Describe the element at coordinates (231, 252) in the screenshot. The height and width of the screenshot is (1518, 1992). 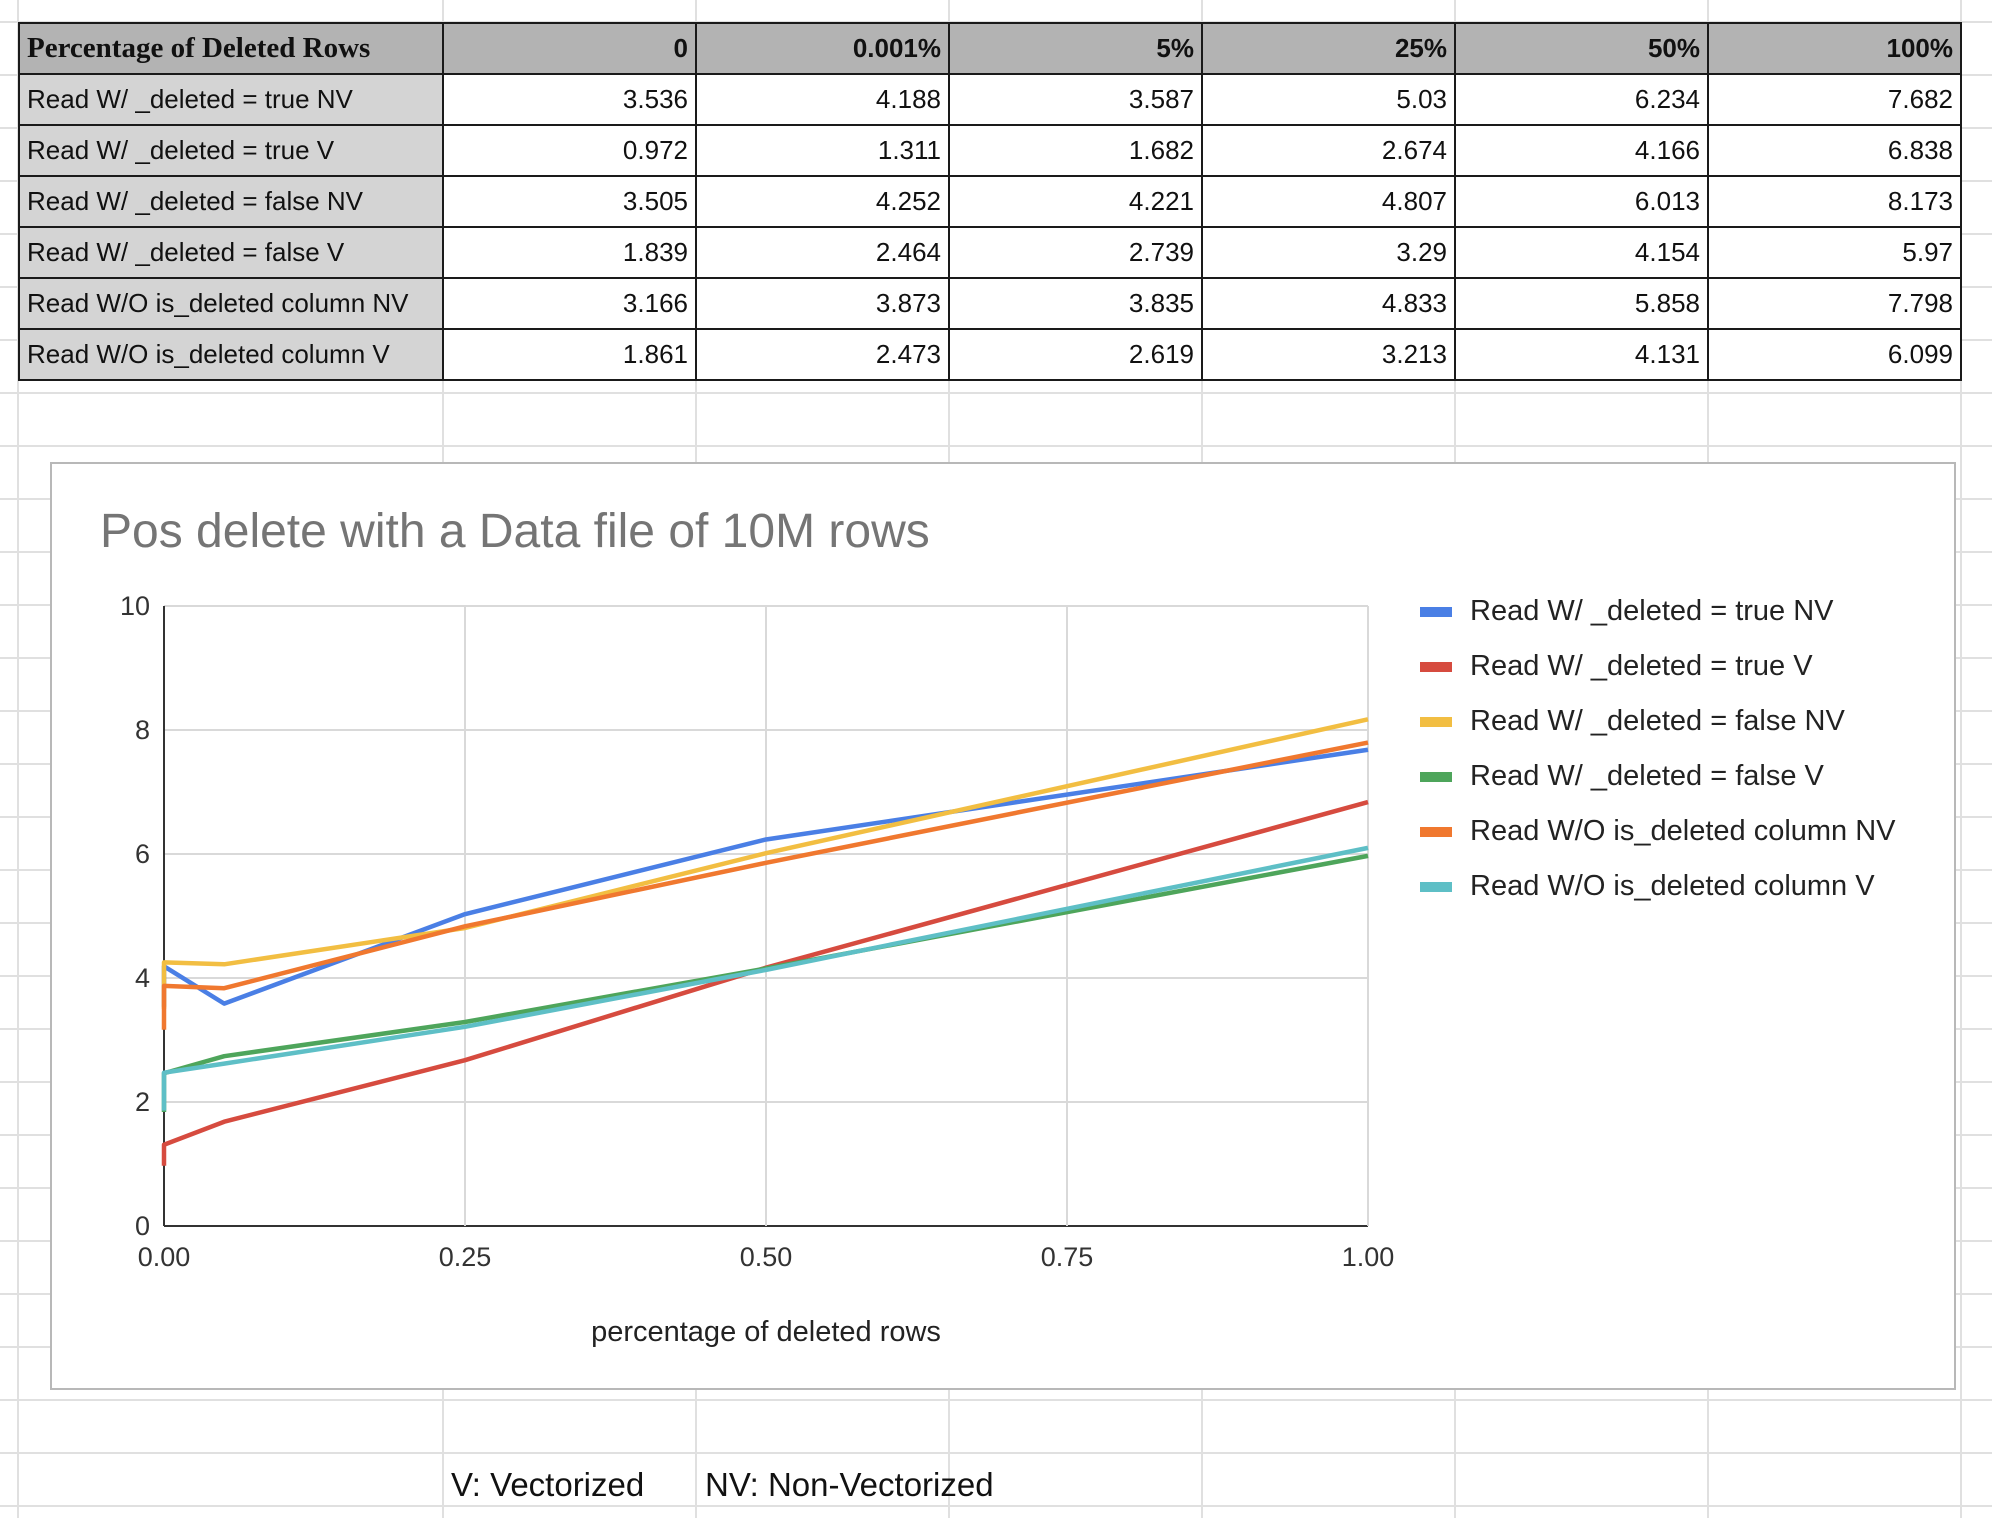
I see `row-label: Read W/ _deleted = false V` at that location.